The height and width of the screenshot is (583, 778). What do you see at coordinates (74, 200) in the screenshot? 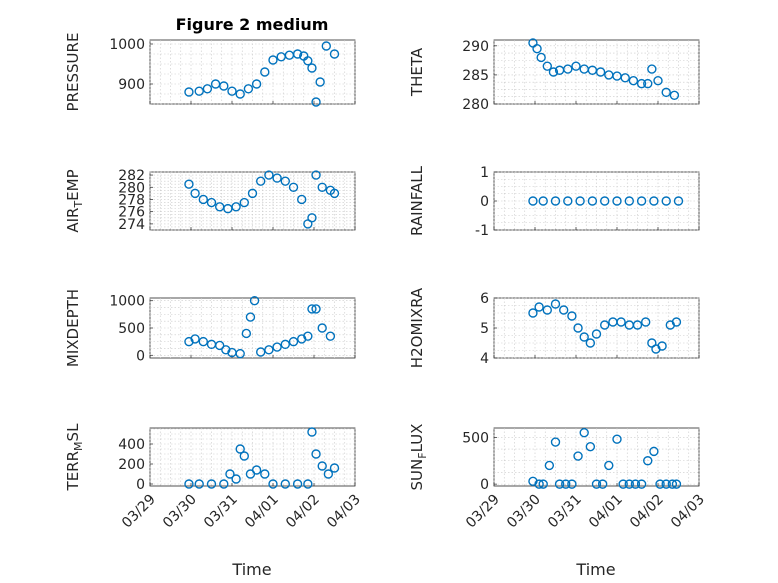
I see `y-axis-label: AIRTEMP` at bounding box center [74, 200].